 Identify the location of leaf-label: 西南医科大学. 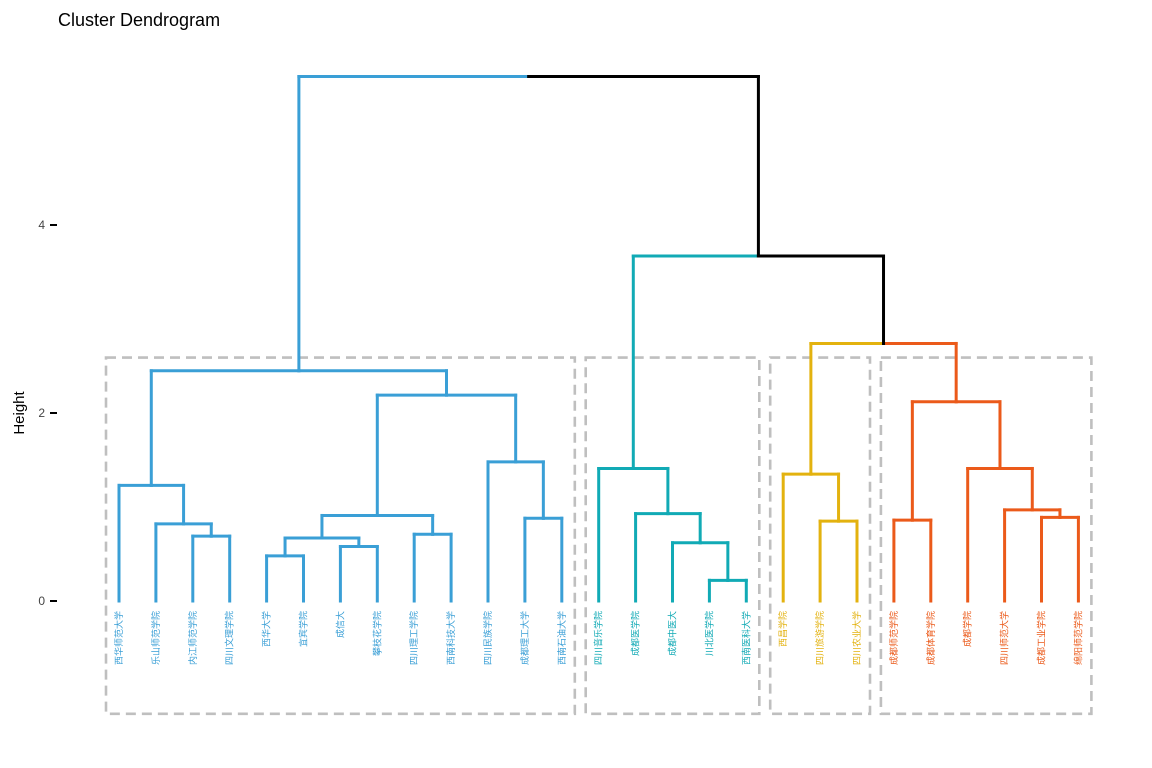
(746, 638).